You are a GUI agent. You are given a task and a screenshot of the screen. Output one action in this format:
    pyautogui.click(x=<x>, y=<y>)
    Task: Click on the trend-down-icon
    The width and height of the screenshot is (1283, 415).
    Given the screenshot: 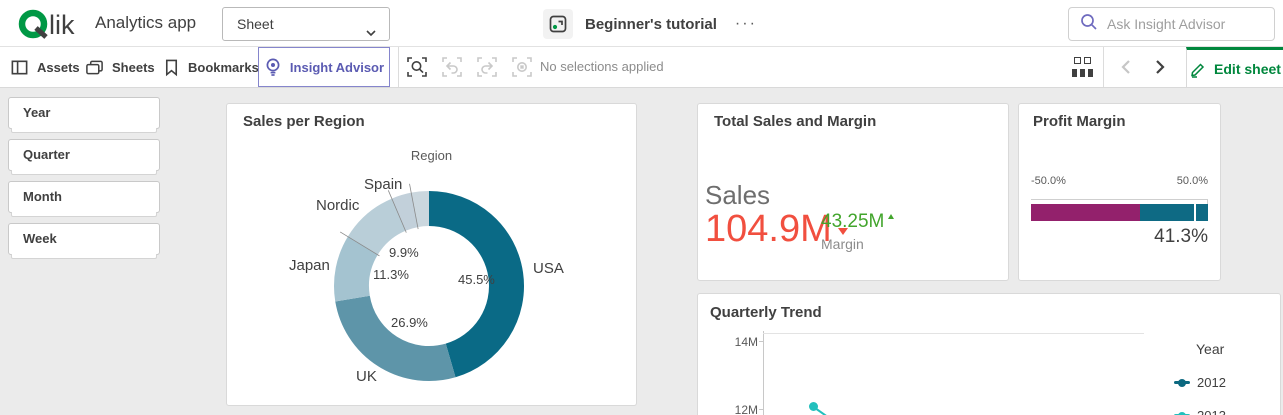 What is the action you would take?
    pyautogui.click(x=842, y=231)
    